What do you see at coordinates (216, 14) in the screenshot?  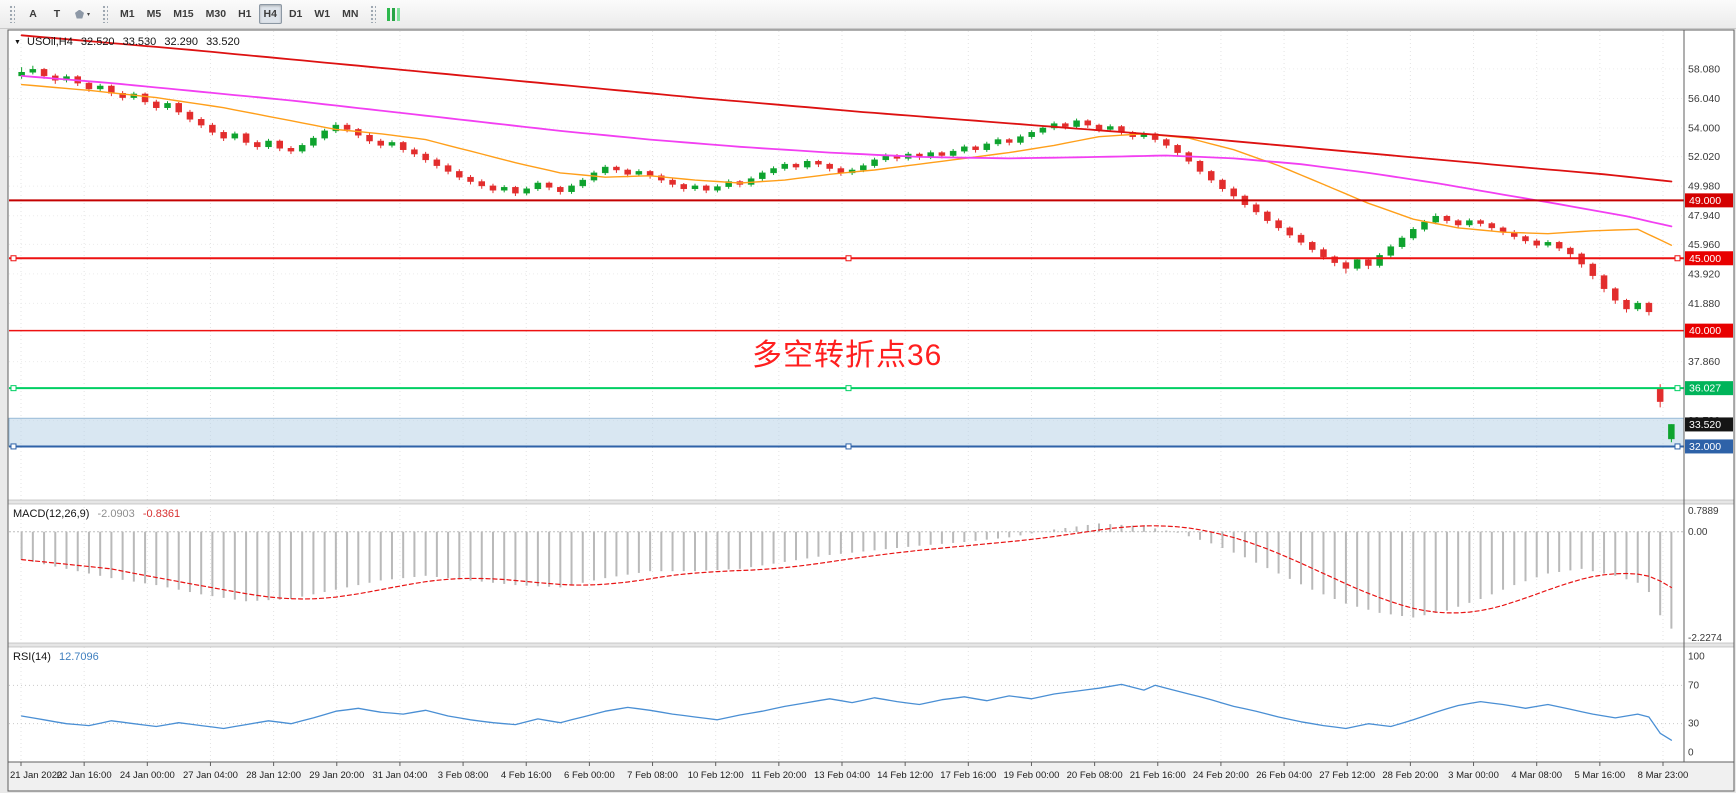 I see `timeframe-m30-button: M30` at bounding box center [216, 14].